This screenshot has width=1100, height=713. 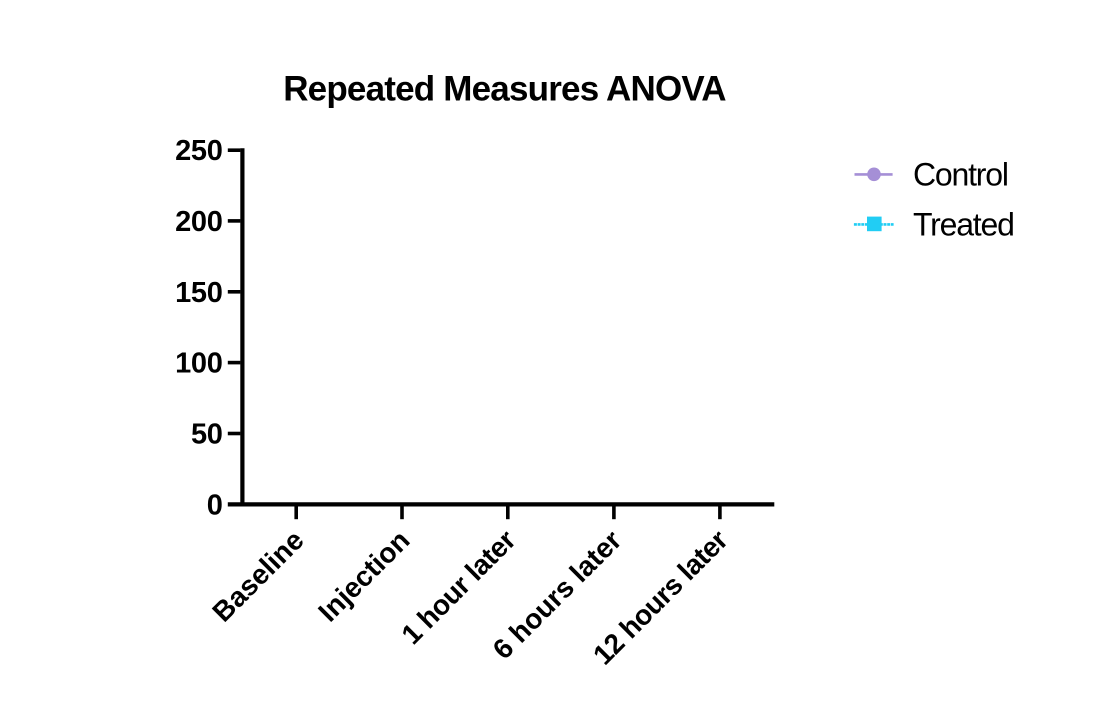 What do you see at coordinates (963, 225) in the screenshot?
I see `svg-text: Treated` at bounding box center [963, 225].